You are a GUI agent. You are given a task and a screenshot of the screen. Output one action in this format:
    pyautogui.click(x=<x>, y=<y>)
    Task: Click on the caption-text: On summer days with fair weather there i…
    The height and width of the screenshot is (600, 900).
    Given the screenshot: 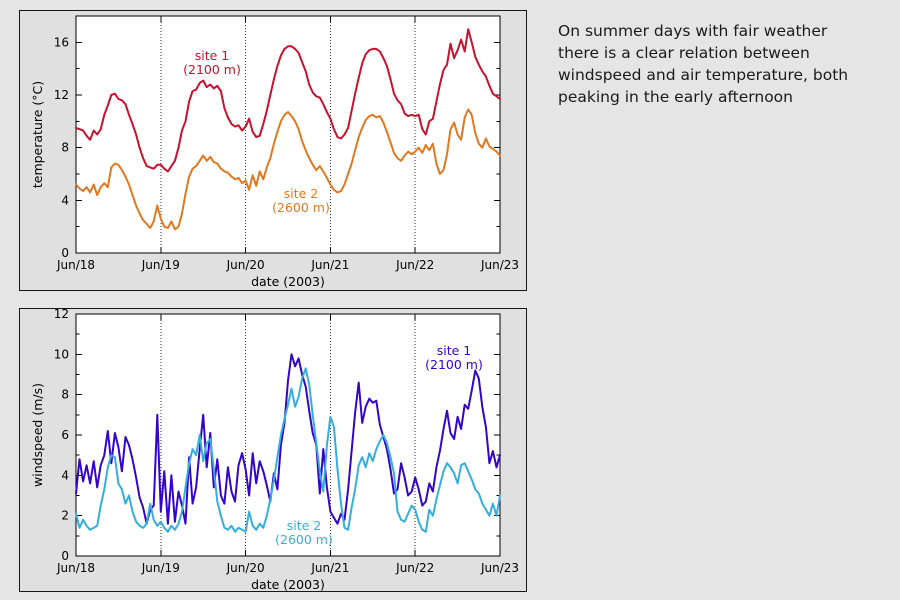 What is the action you would take?
    pyautogui.click(x=703, y=64)
    